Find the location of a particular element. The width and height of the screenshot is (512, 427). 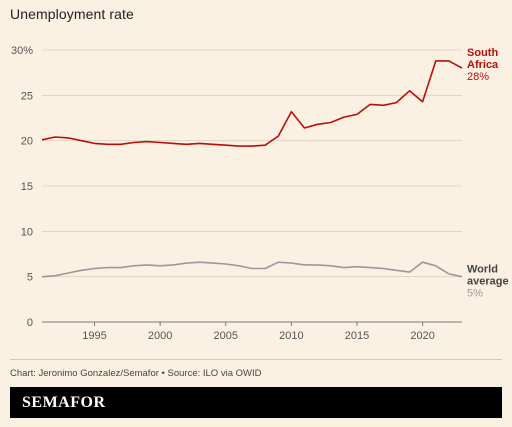

x-tick-label: 2015 is located at coordinates (357, 336).